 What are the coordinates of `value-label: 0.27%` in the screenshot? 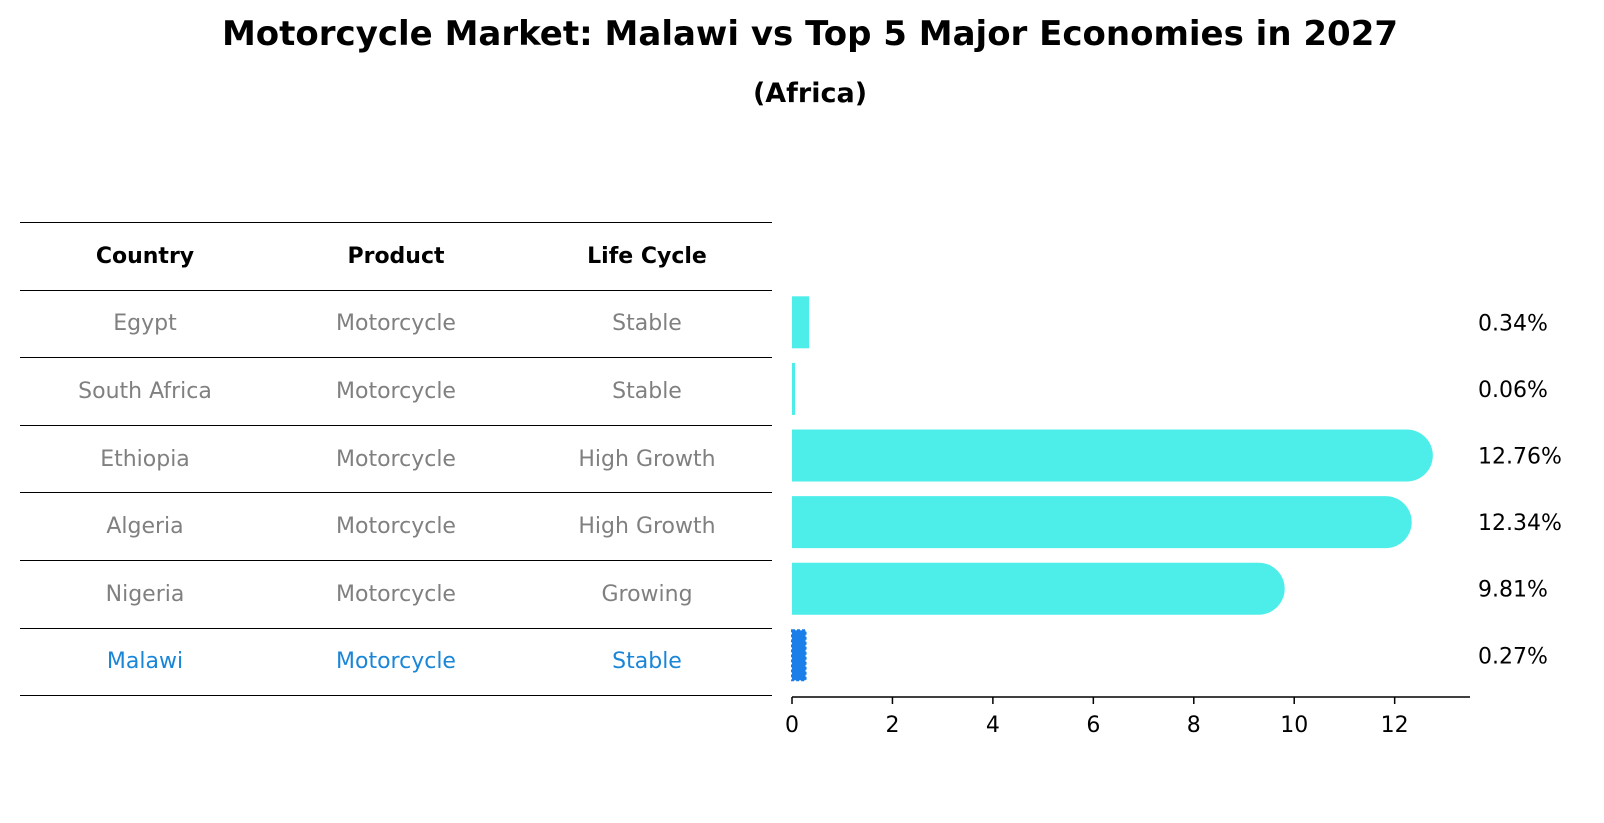 It's located at (1513, 656).